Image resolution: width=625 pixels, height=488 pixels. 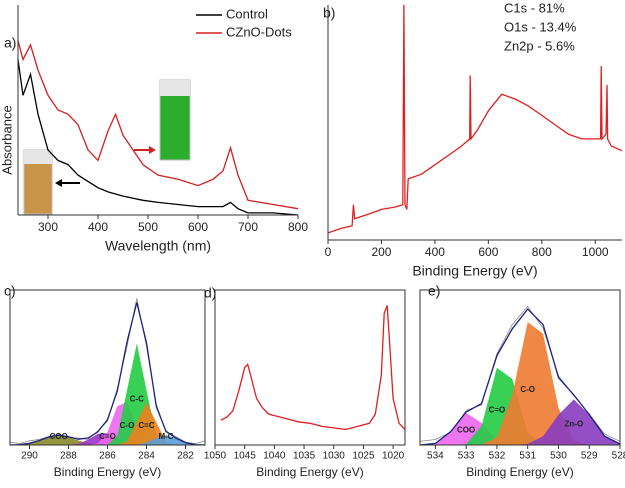 What do you see at coordinates (435, 456) in the screenshot?
I see `x-tick-label: 534` at bounding box center [435, 456].